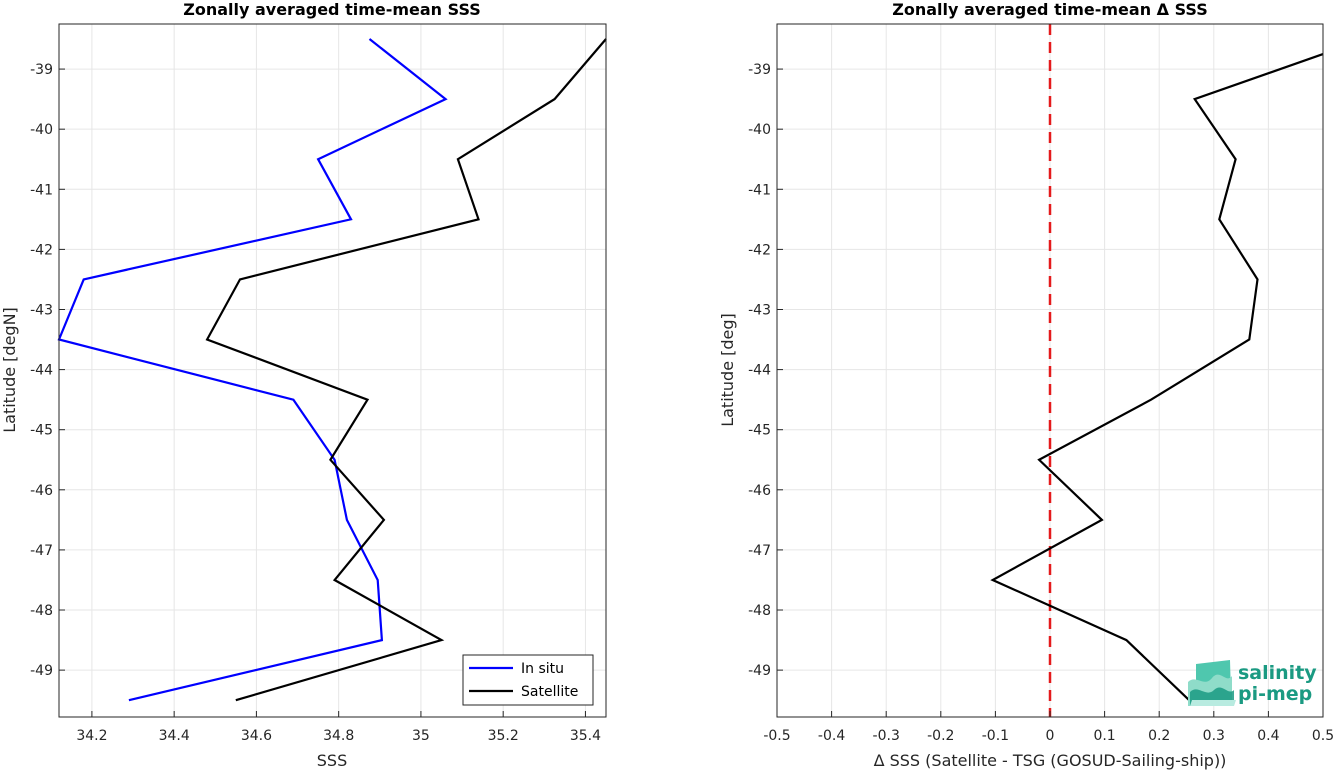 The width and height of the screenshot is (1336, 770). I want to click on legend-box, so click(528, 680).